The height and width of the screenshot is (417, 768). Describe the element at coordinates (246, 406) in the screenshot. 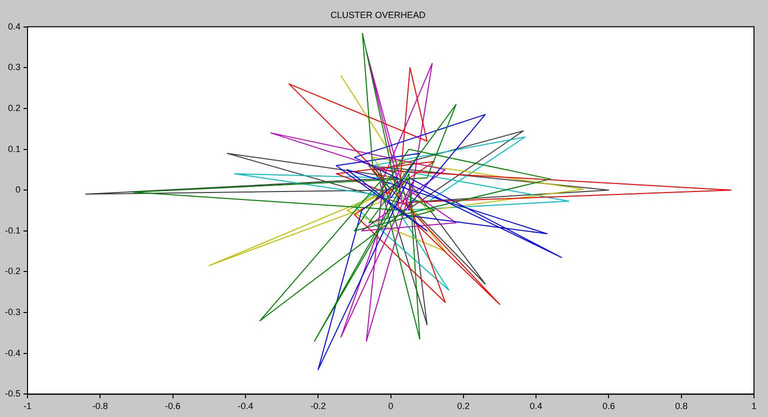

I see `x-tick-label: -0.4` at that location.